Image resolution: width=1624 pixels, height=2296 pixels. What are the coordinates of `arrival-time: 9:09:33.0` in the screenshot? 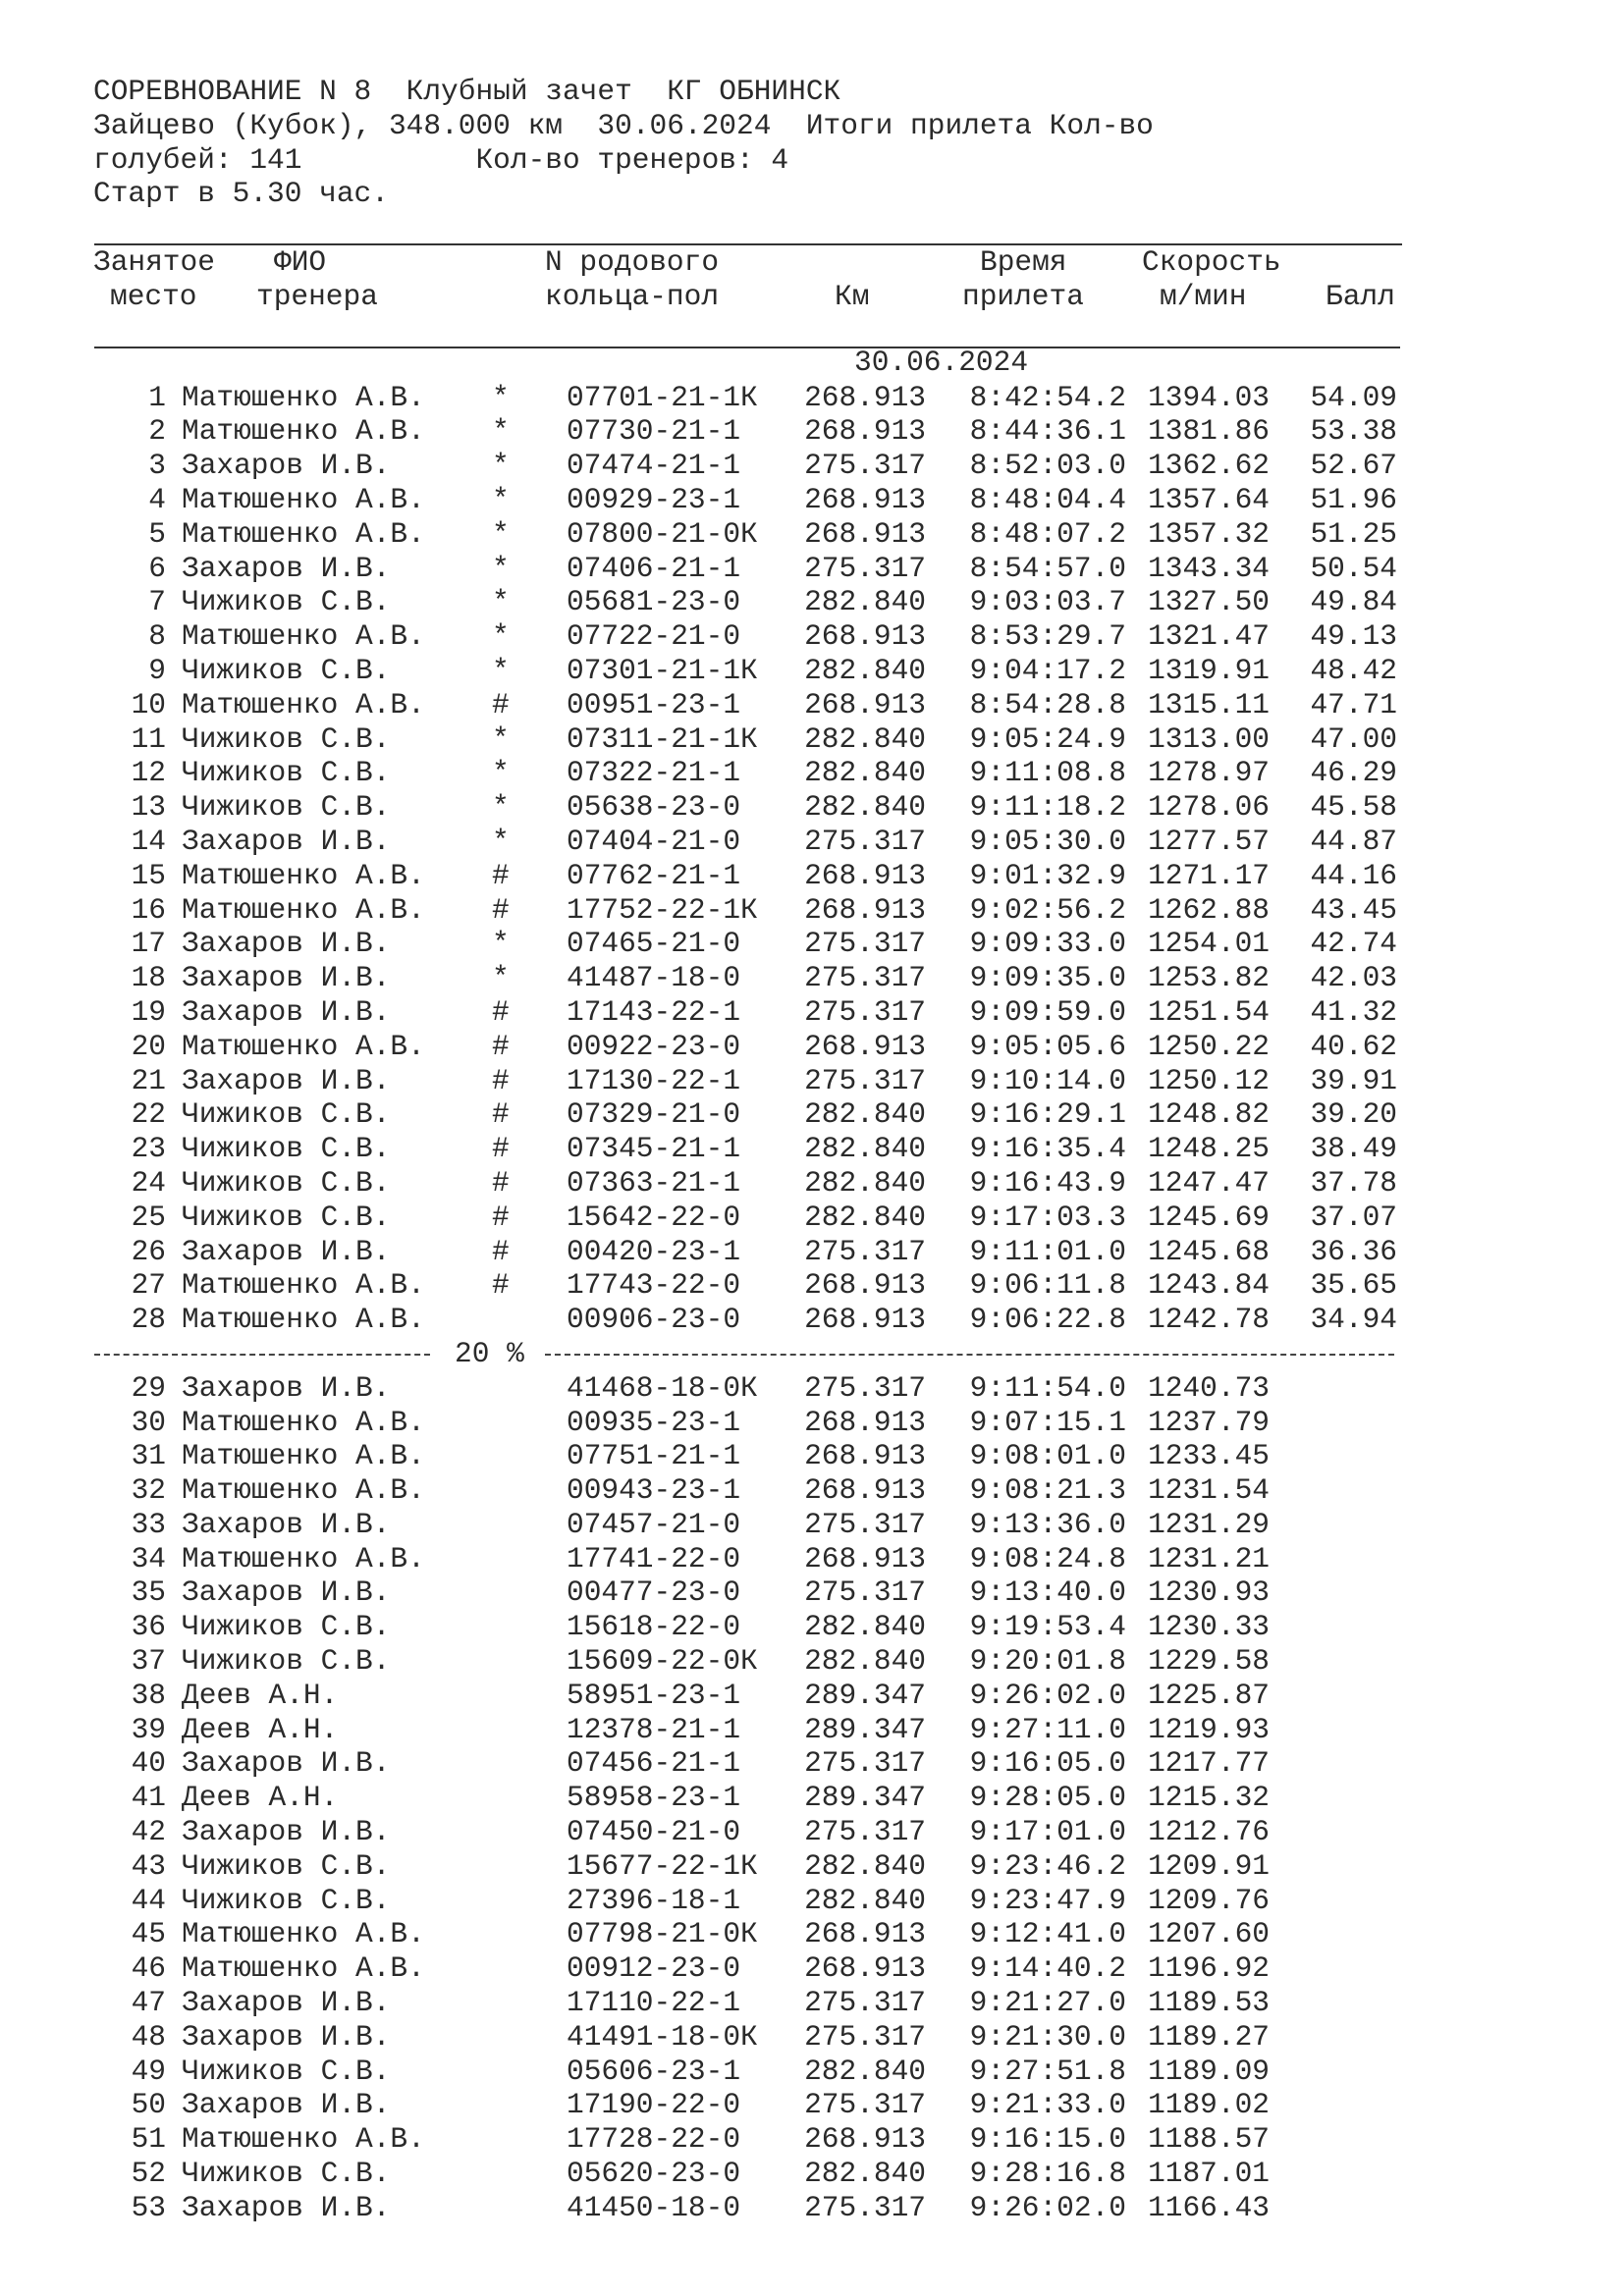 It's located at (1047, 944).